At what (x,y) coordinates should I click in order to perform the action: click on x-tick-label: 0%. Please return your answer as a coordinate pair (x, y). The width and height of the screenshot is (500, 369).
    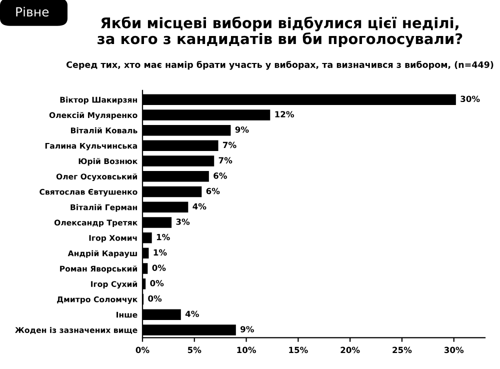
    Looking at the image, I should click on (143, 350).